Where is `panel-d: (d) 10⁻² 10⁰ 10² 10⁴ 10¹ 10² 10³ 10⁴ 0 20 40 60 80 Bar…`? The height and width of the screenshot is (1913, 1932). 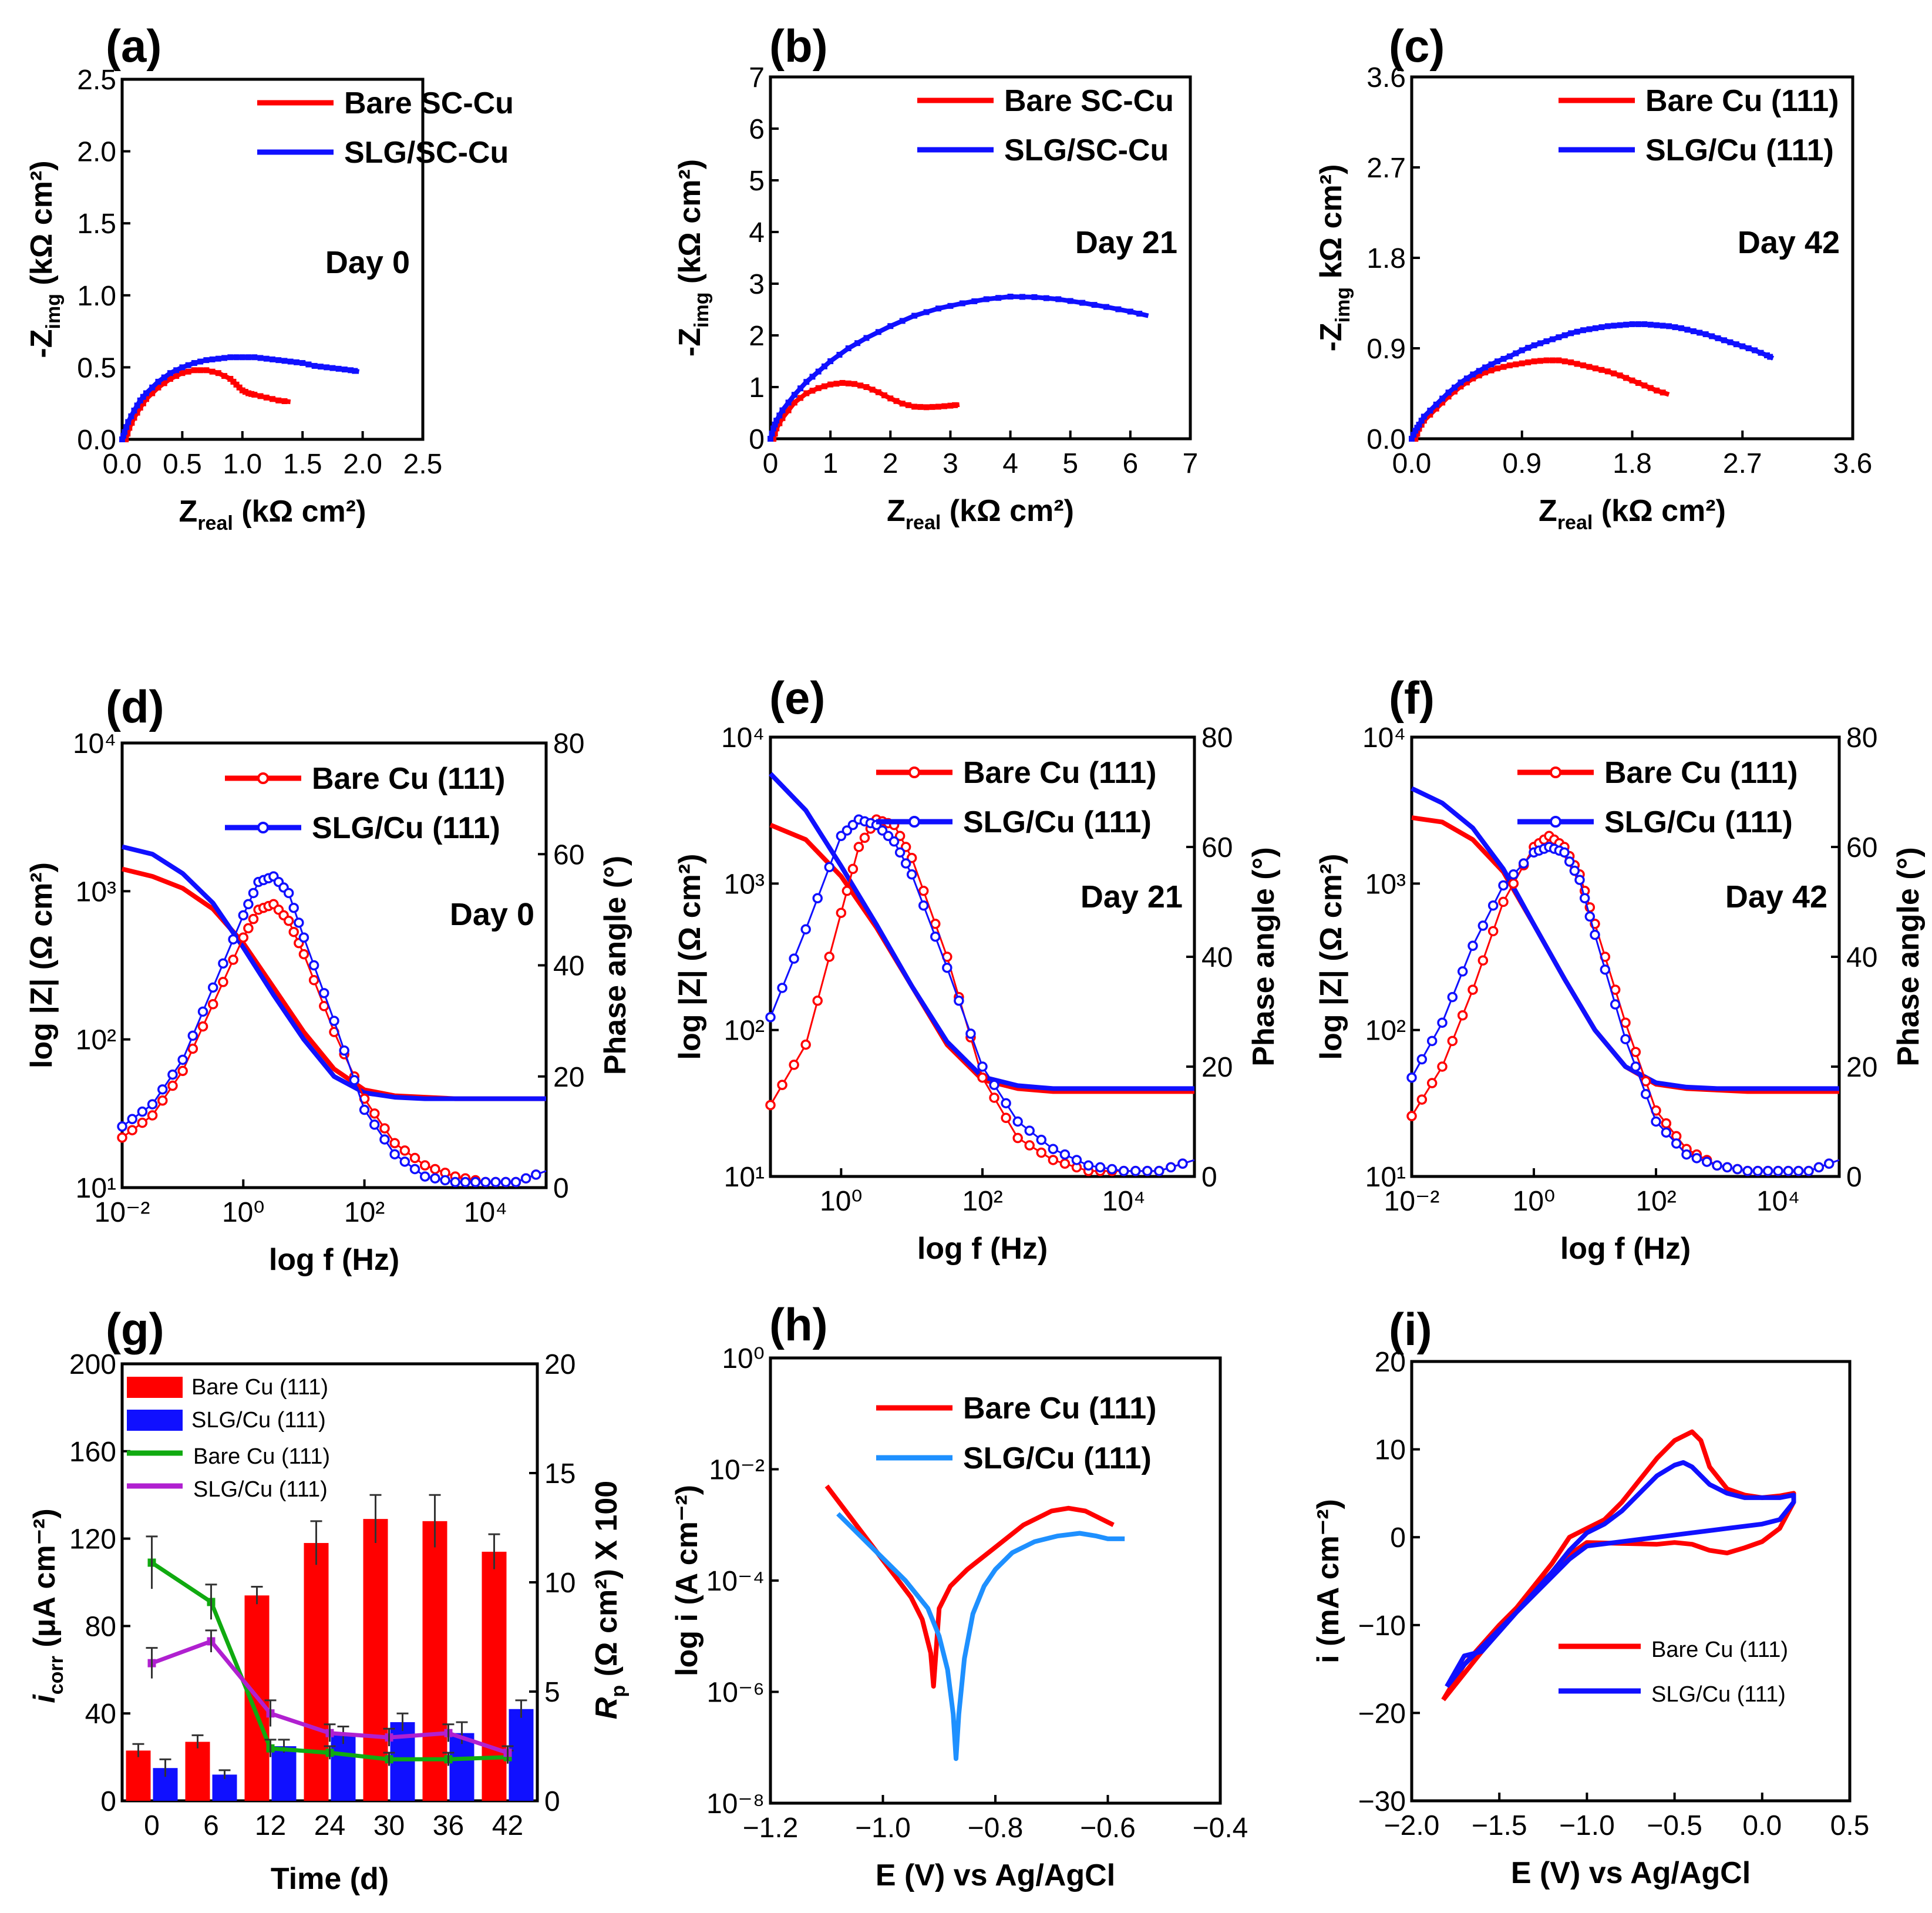
panel-d: (d) 10⁻² 10⁰ 10² 10⁴ 10¹ 10² 10³ 10⁴ 0 20 40 60 80 Bar… is located at coordinates (328, 979).